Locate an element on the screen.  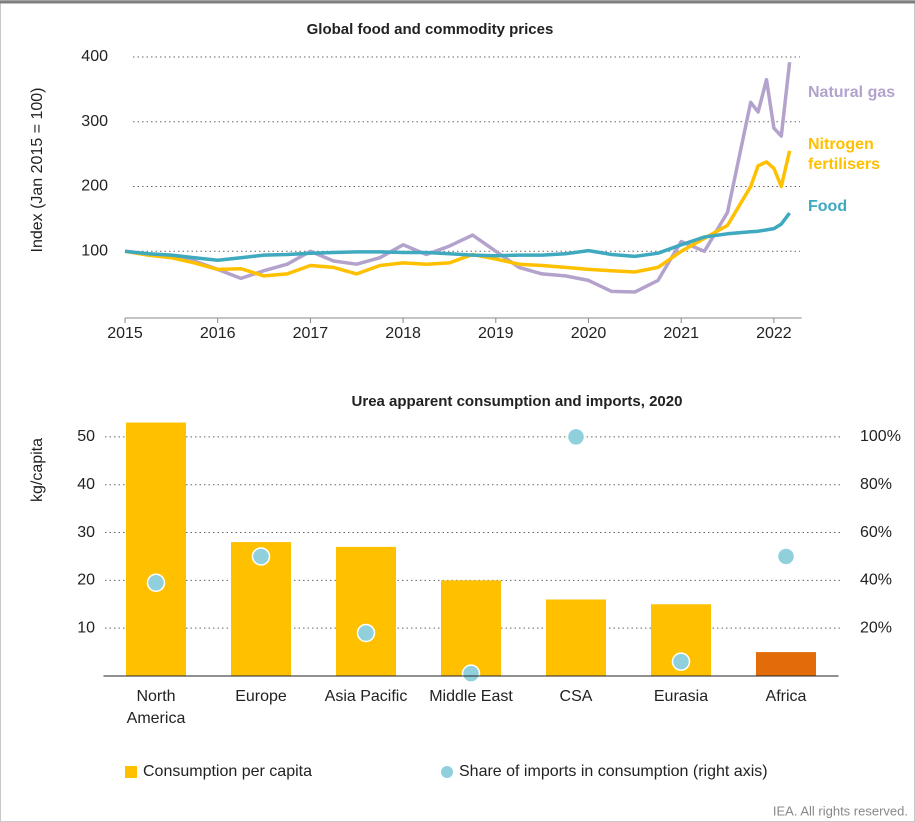
x-tick-label: North America is located at coordinates (156, 707).